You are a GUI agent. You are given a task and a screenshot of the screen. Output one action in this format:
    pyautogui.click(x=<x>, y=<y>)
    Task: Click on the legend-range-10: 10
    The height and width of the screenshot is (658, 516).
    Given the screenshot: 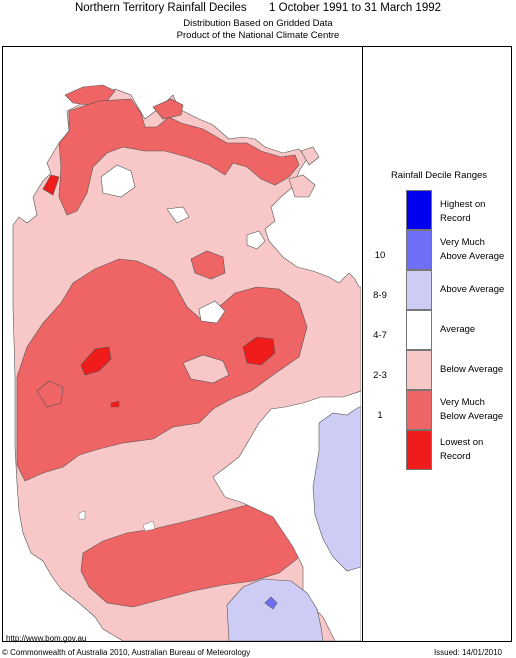 What is the action you would take?
    pyautogui.click(x=380, y=255)
    